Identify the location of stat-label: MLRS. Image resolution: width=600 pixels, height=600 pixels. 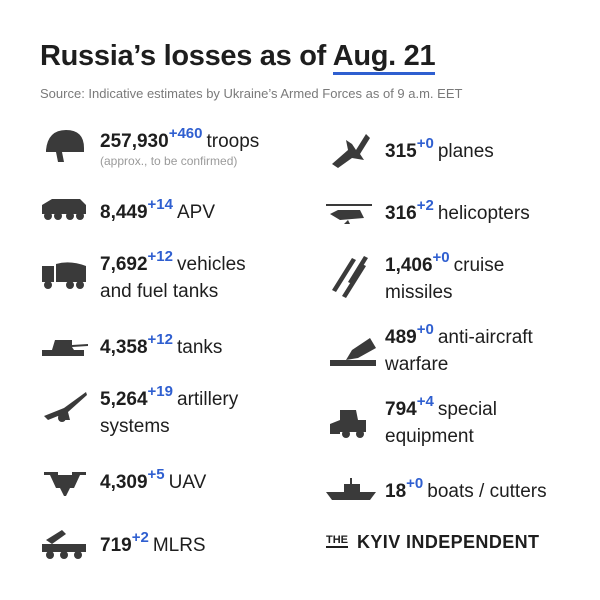
(179, 545).